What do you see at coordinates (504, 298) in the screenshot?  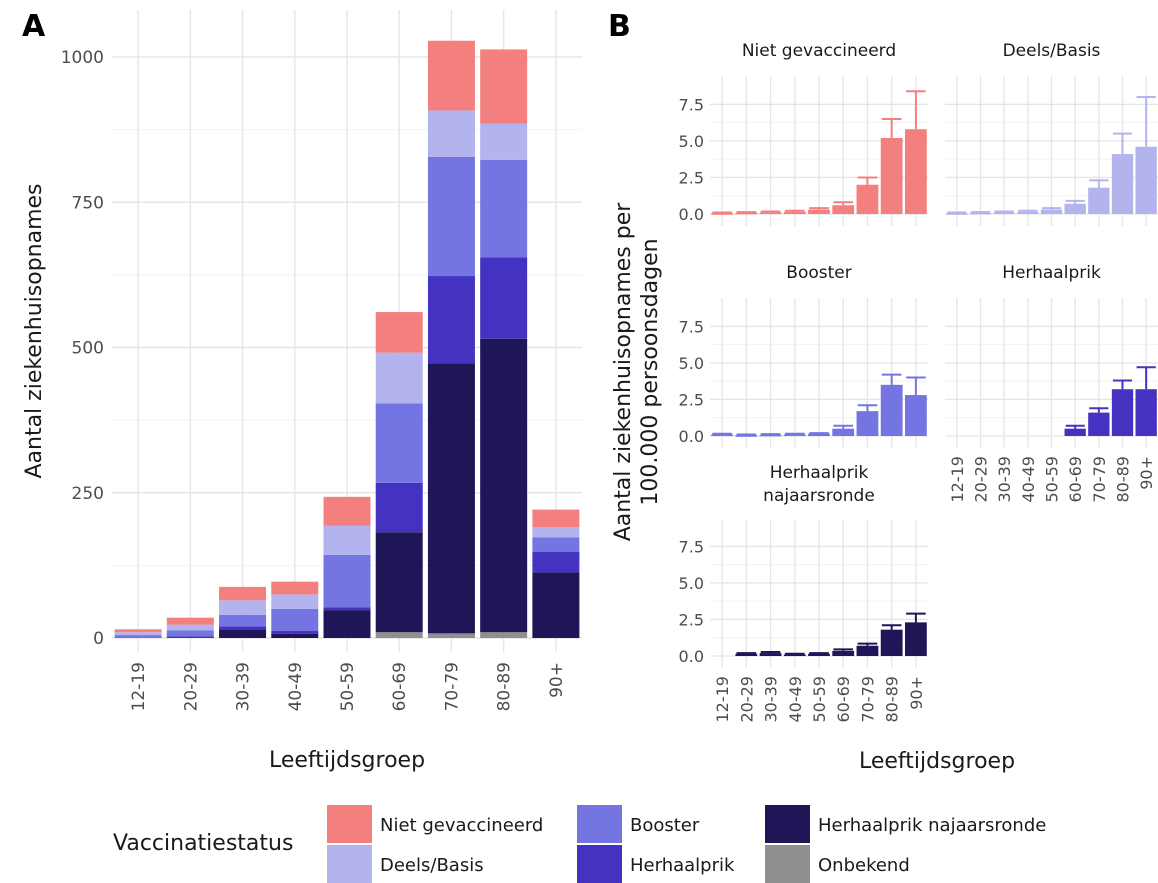 I see `bar-a-80-89-herhaalprik` at bounding box center [504, 298].